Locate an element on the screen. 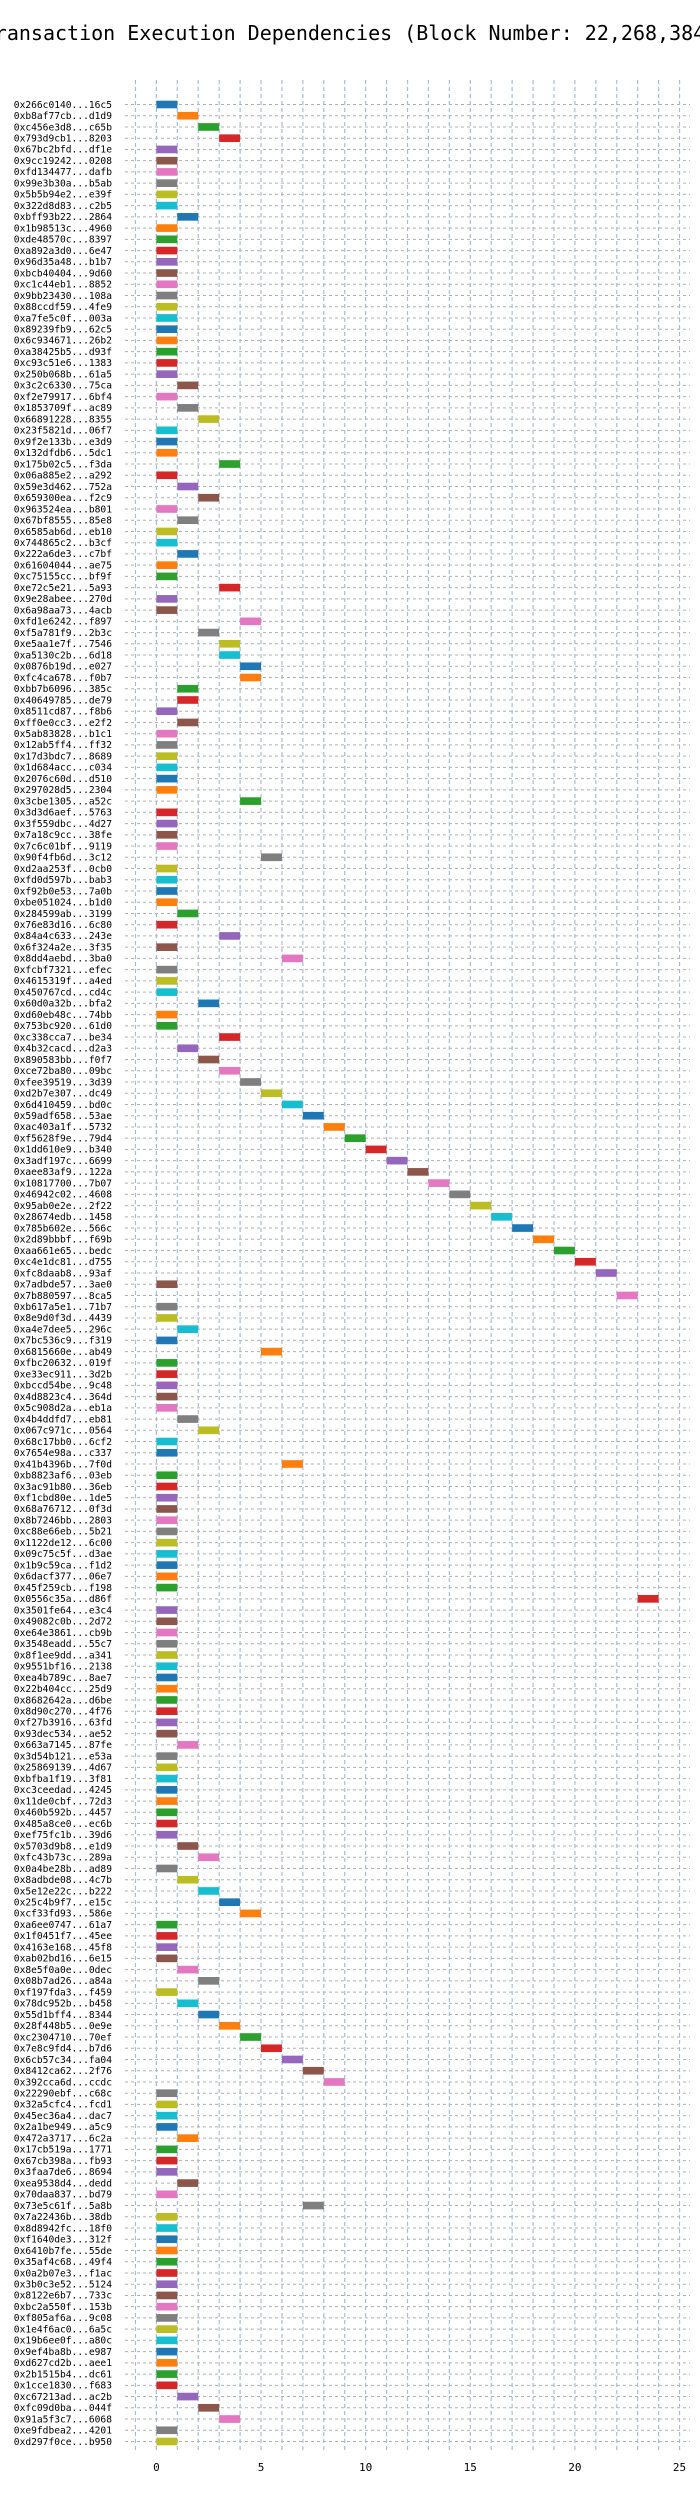 The height and width of the screenshot is (2508, 700). tx-hash-label: 0xe9fdbea2...4201 is located at coordinates (63, 2431).